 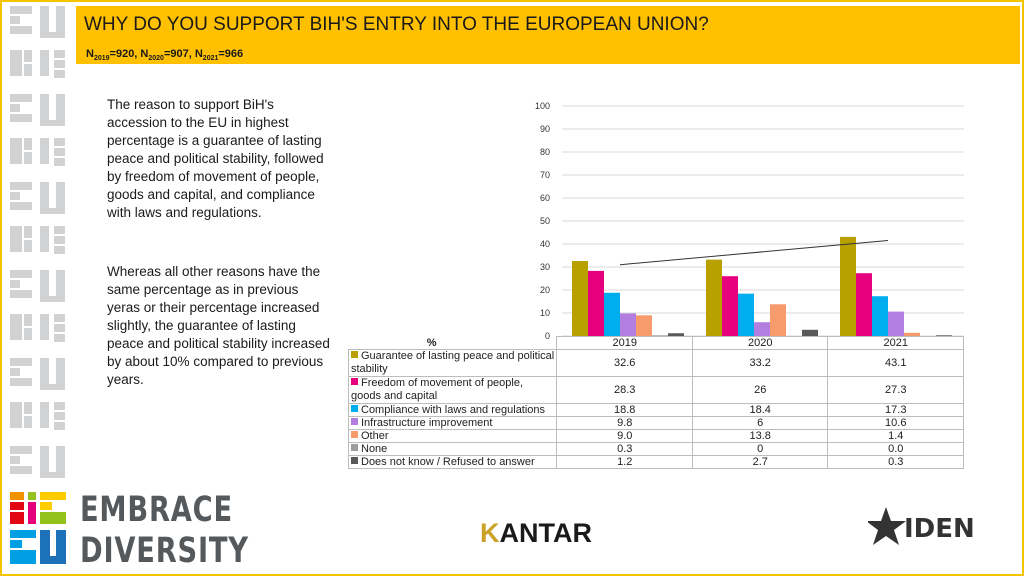 I want to click on data-cell: 43.1, so click(x=895, y=363).